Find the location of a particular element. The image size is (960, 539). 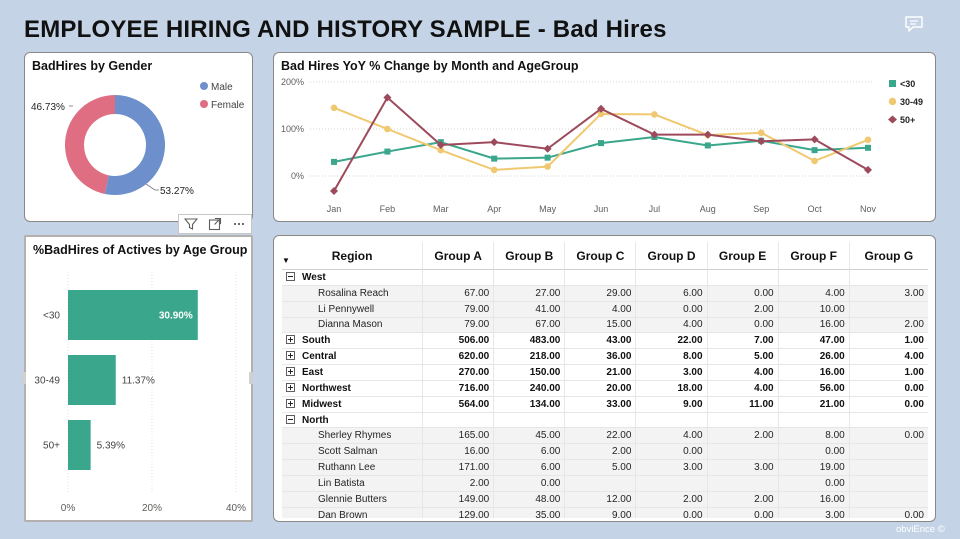

more-options-icon is located at coordinates (239, 224).